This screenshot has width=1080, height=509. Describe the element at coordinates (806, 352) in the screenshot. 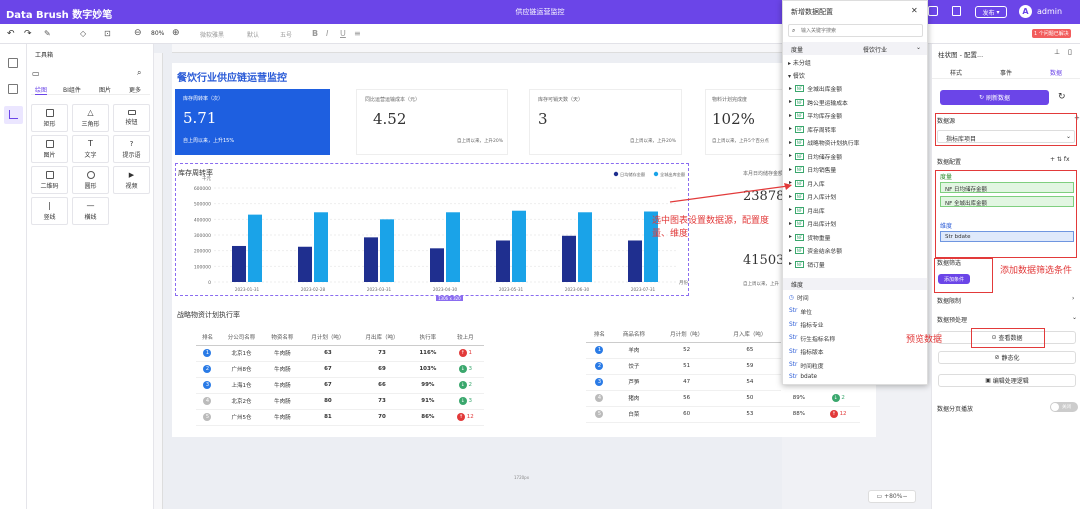

I see `dim-item: Str 指标版本` at that location.